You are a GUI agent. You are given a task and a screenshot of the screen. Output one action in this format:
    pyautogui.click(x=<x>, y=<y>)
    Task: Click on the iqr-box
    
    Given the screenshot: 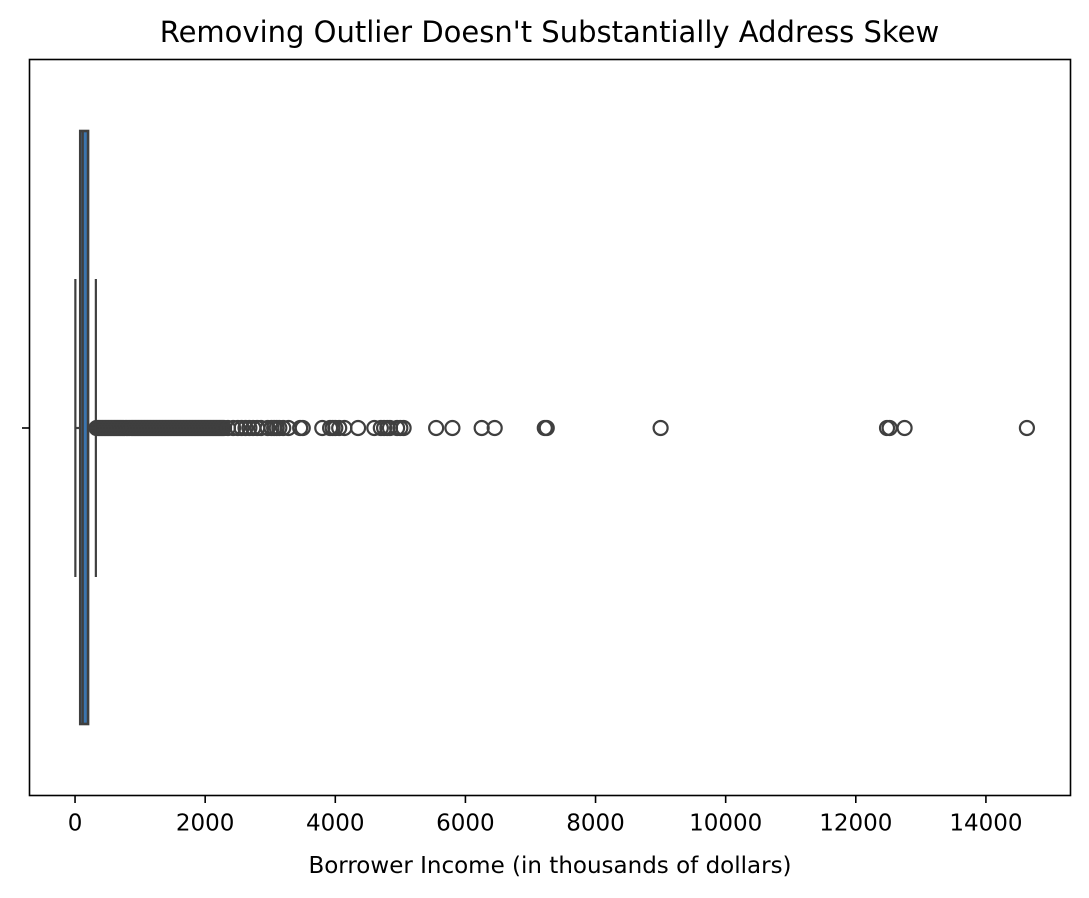 What is the action you would take?
    pyautogui.click(x=84, y=427)
    